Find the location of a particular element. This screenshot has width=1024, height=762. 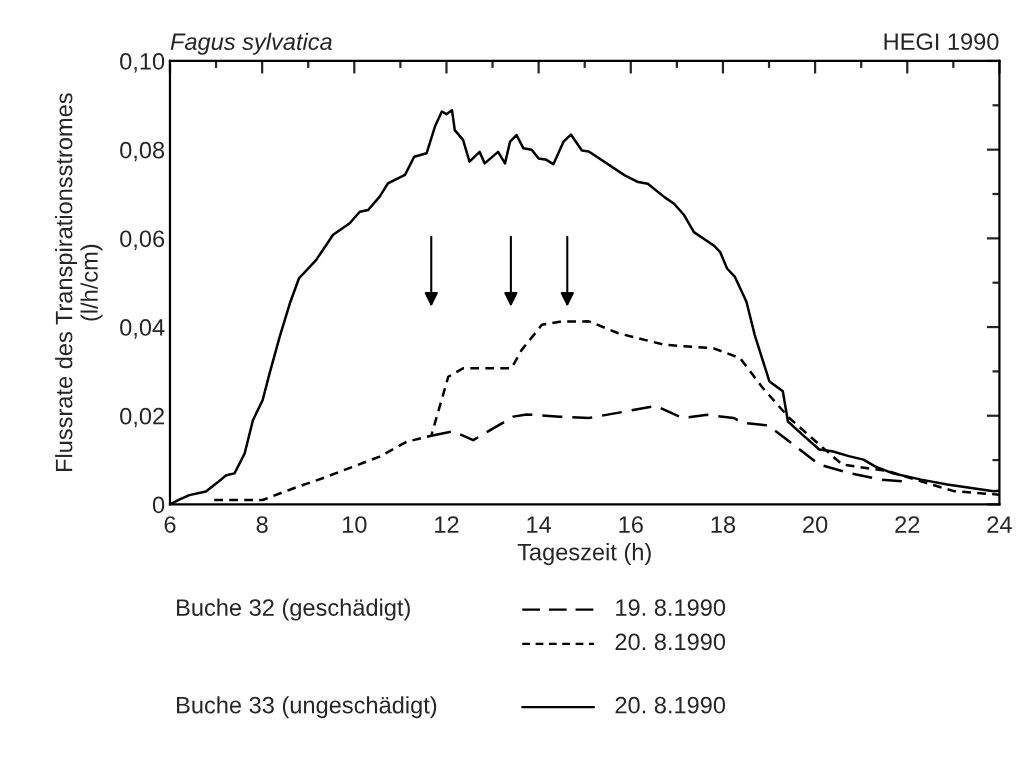

x-tick-label: 20 is located at coordinates (815, 524).